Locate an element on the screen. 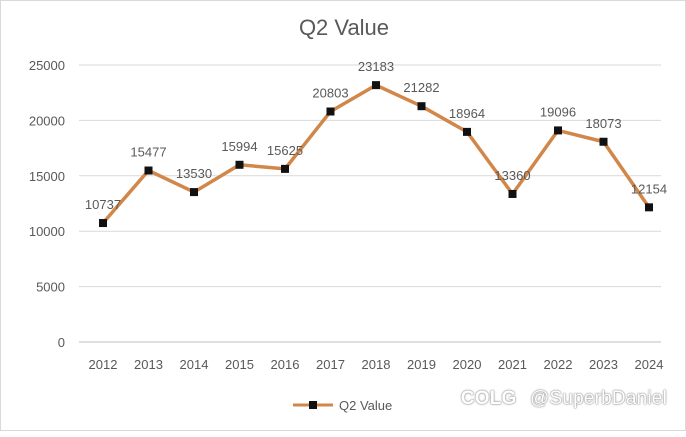 Image resolution: width=686 pixels, height=437 pixels. data-label: 15477 is located at coordinates (148, 152).